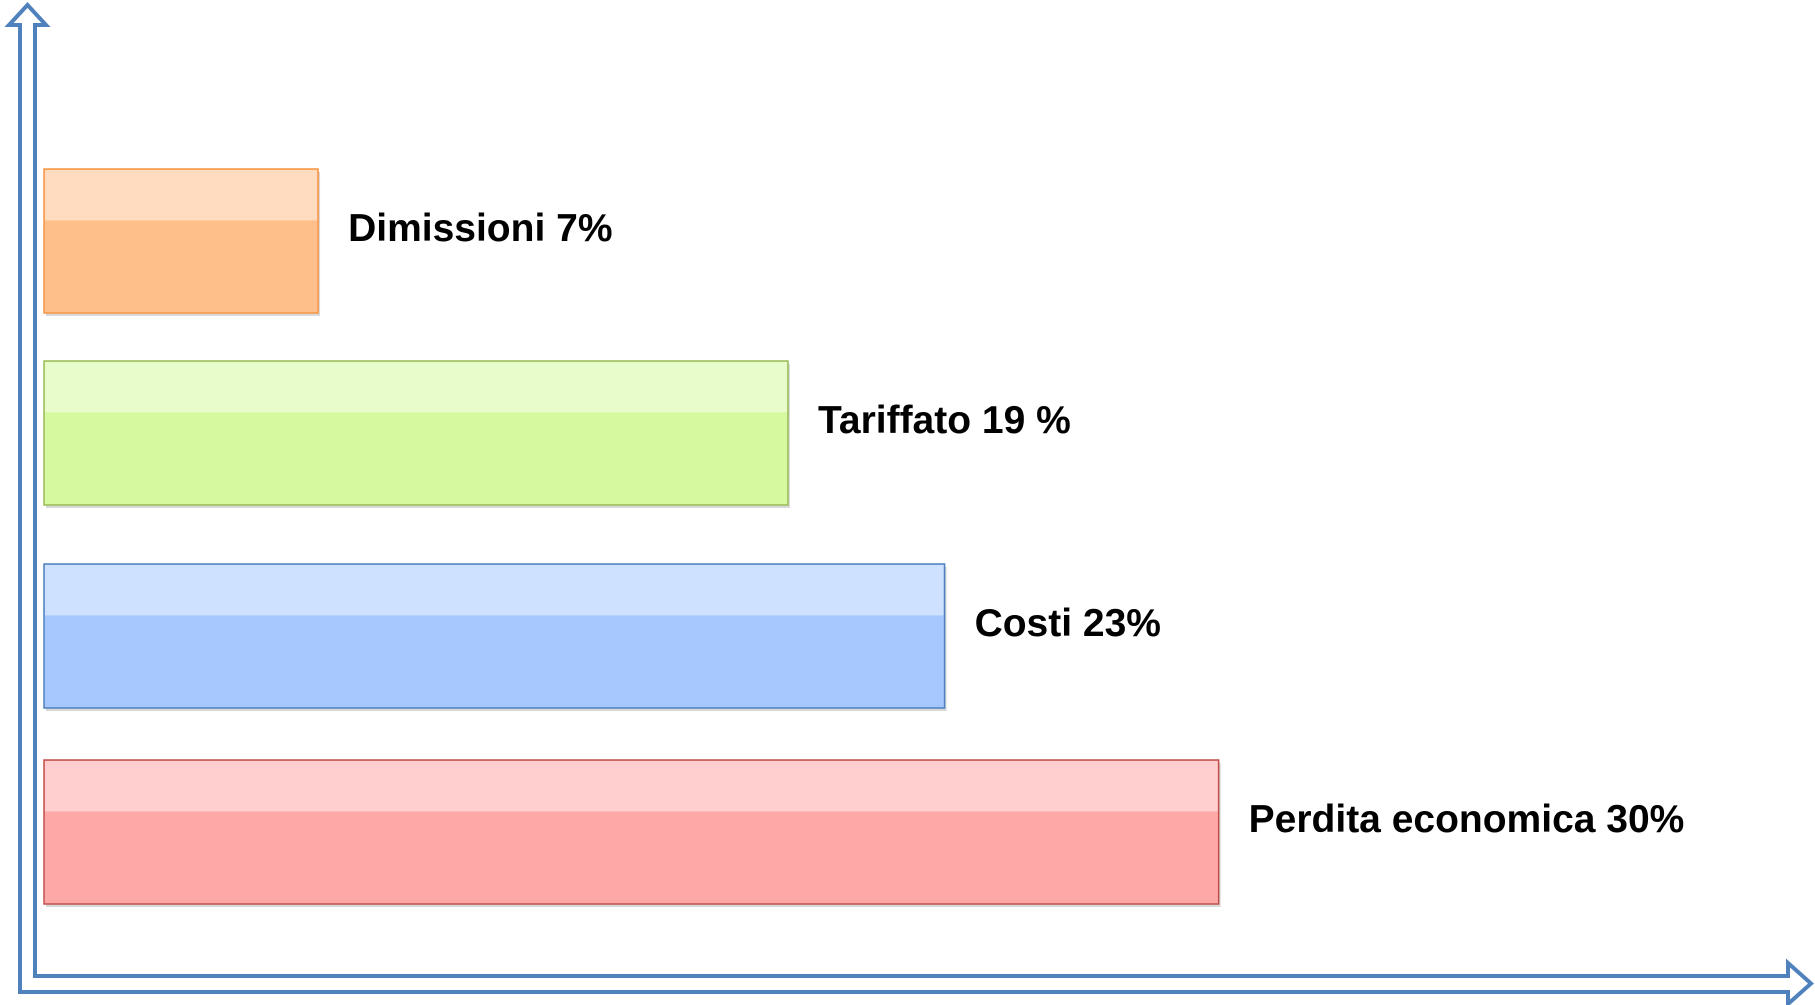 This screenshot has height=1005, width=1815. Describe the element at coordinates (1122, 623) in the screenshot. I see `value-label: 23%` at that location.